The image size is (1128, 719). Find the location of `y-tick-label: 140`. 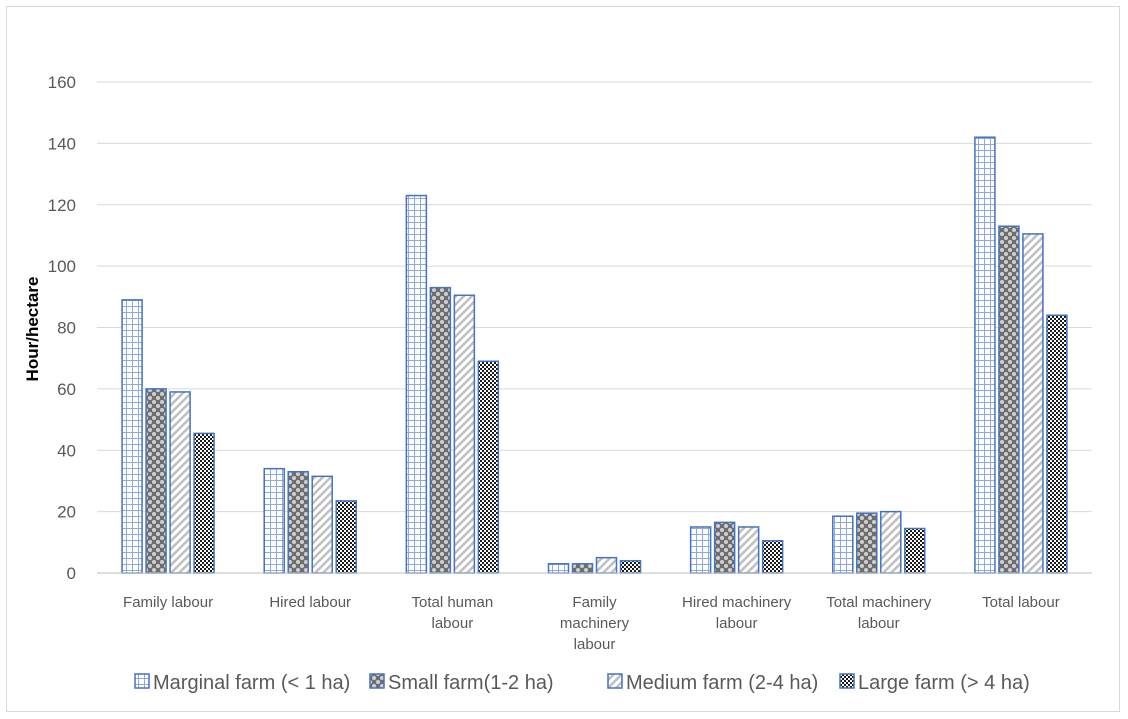

y-tick-label: 140 is located at coordinates (62, 143).